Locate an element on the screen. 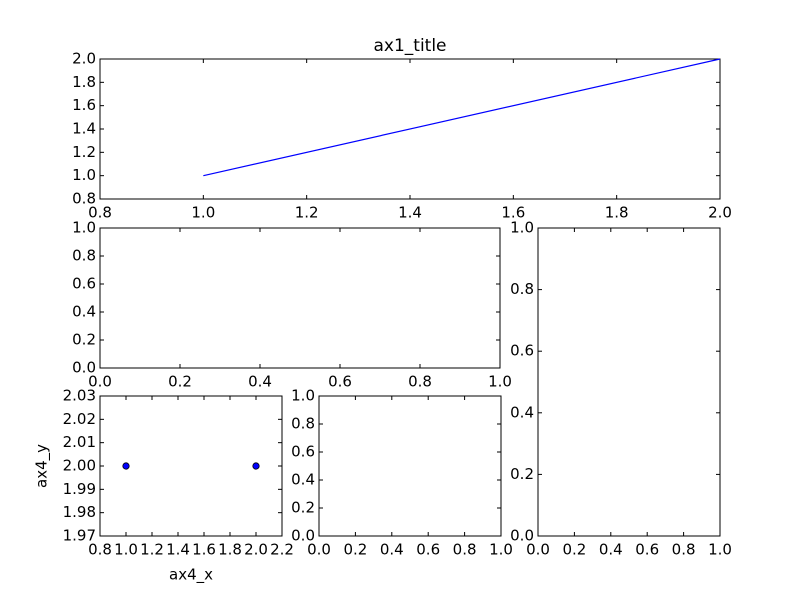  y-tick-label: 1.99 is located at coordinates (79, 489).